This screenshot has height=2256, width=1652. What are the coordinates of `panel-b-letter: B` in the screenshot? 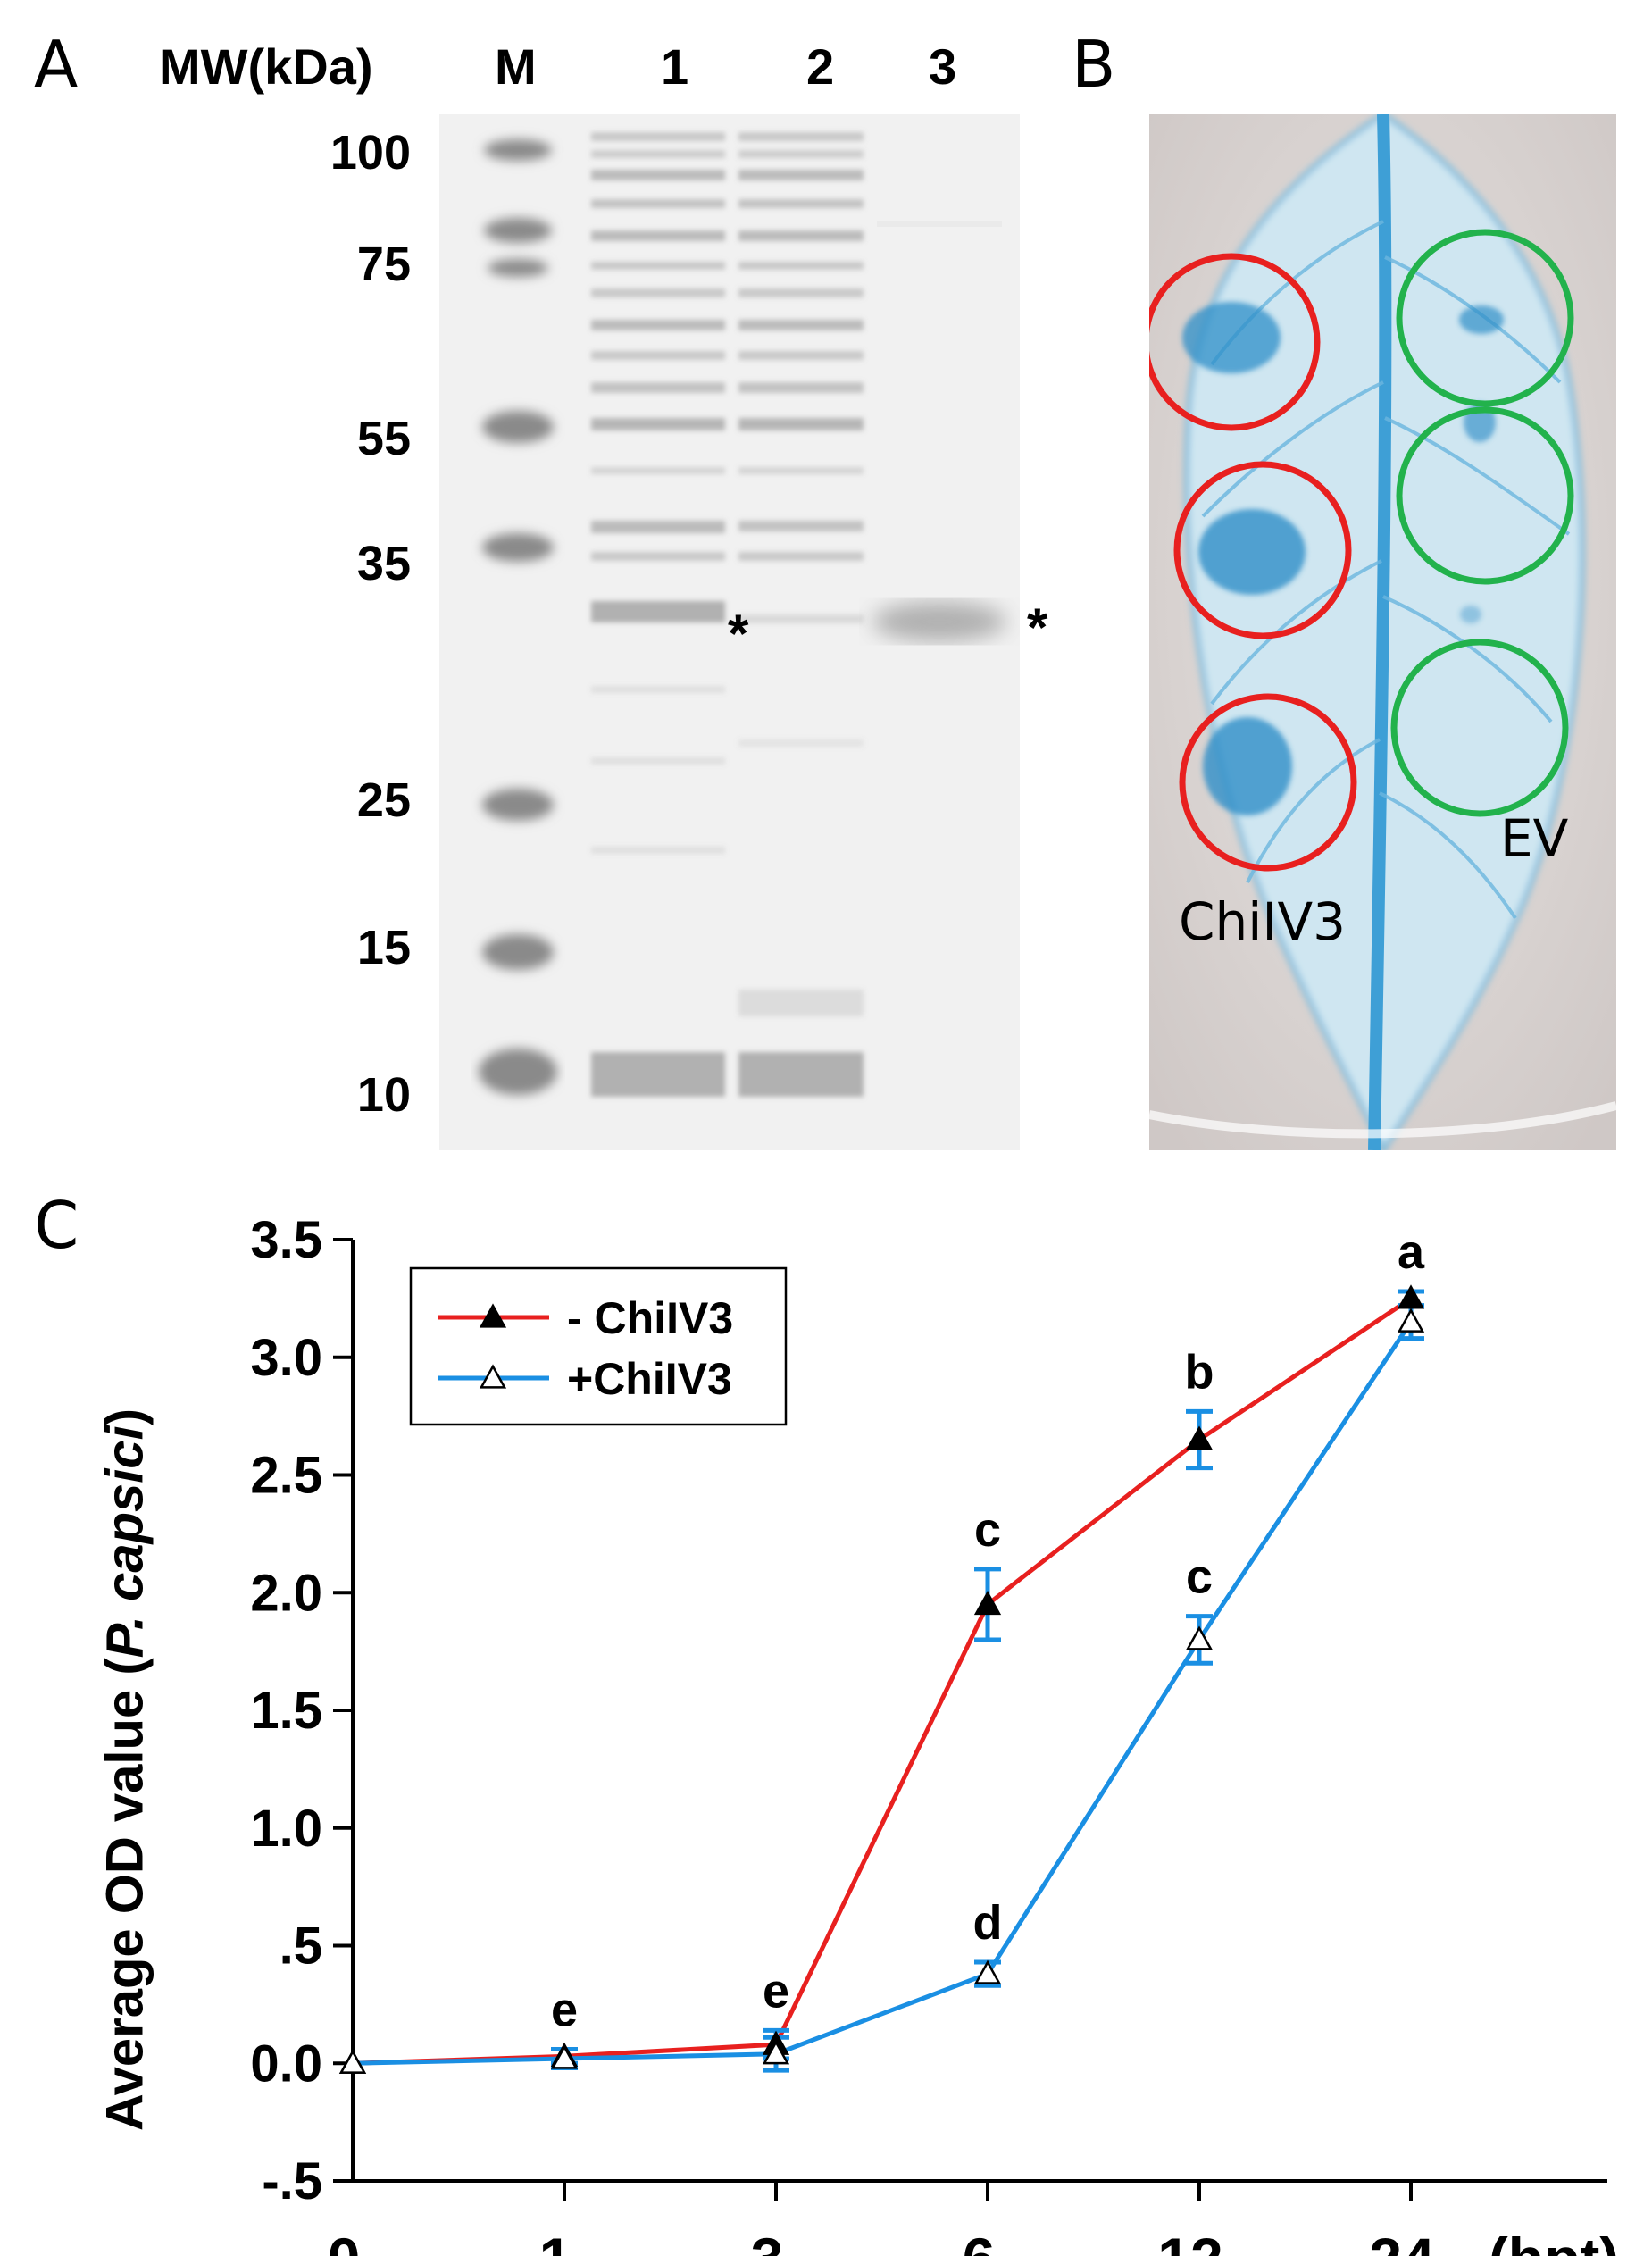 It's located at (1094, 64).